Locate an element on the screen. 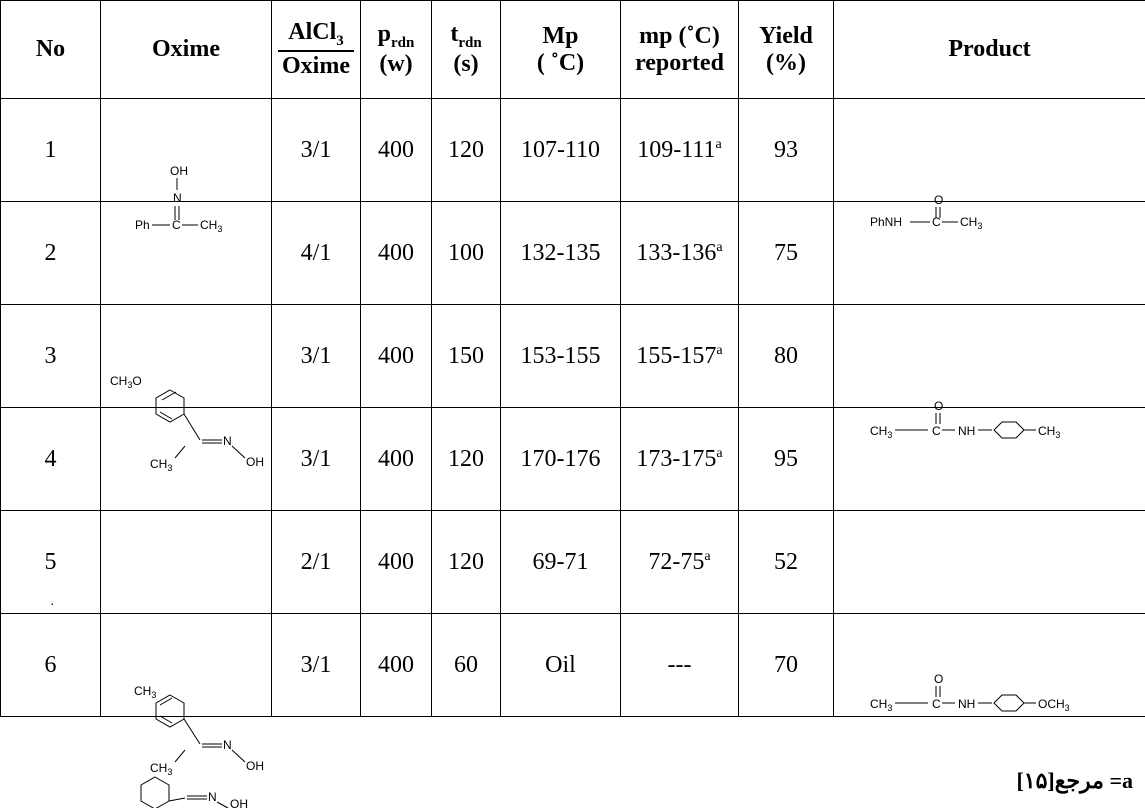  cell-no: 2 is located at coordinates (50, 253).